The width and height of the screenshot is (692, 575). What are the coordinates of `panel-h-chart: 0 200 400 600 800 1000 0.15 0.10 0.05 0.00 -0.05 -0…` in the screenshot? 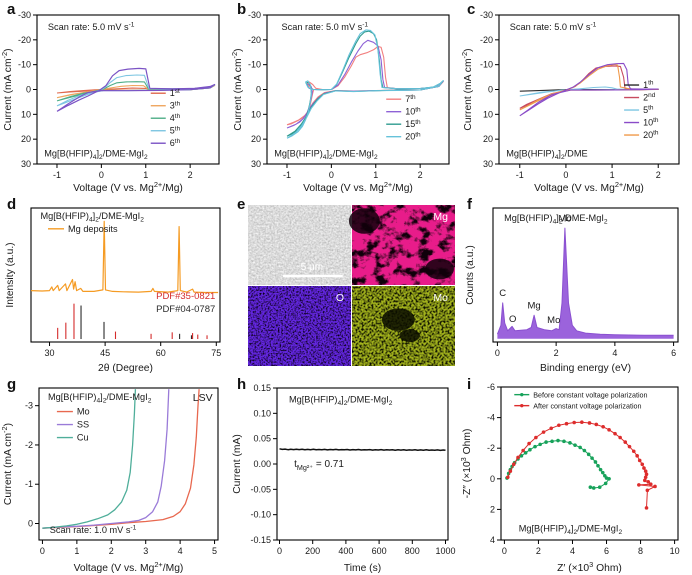 It's located at (344, 478).